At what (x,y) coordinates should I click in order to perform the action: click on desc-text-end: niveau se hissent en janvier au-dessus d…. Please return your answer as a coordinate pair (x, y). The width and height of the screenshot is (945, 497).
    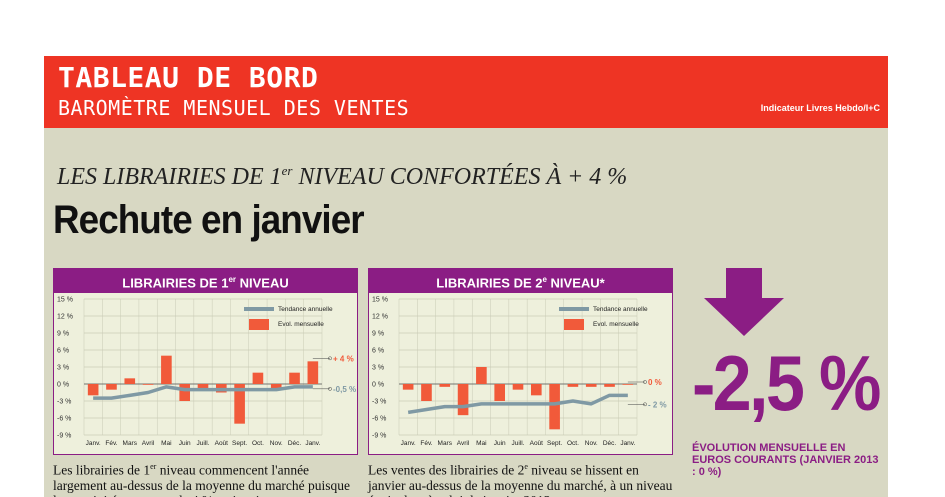
    Looking at the image, I should click on (520, 479).